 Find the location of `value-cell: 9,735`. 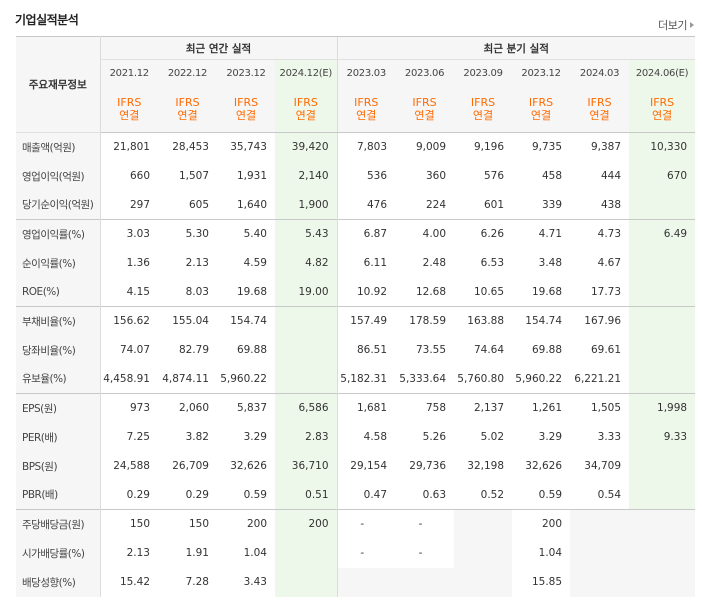

value-cell: 9,735 is located at coordinates (547, 147).